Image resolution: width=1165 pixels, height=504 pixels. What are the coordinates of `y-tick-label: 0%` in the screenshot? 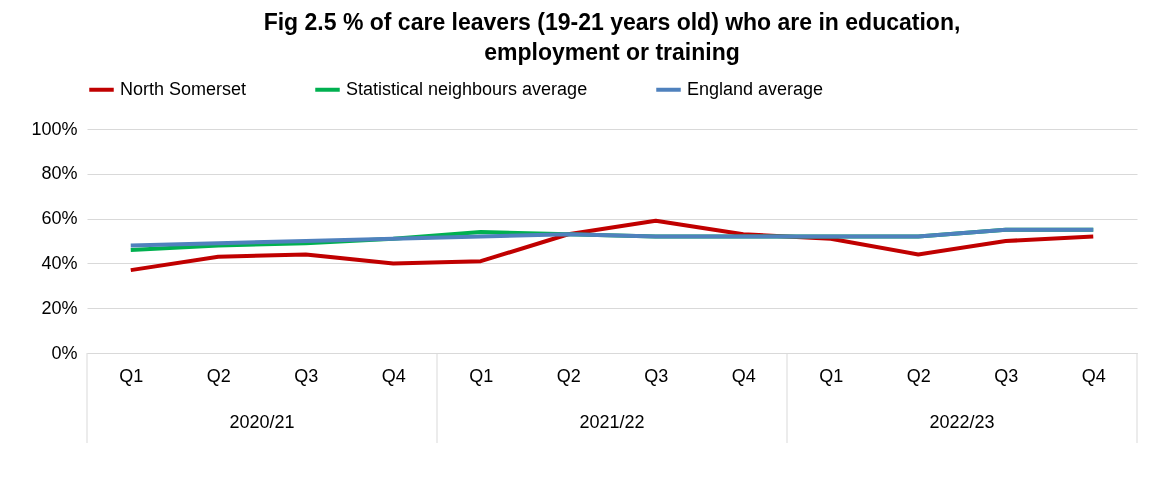 It's located at (64, 352).